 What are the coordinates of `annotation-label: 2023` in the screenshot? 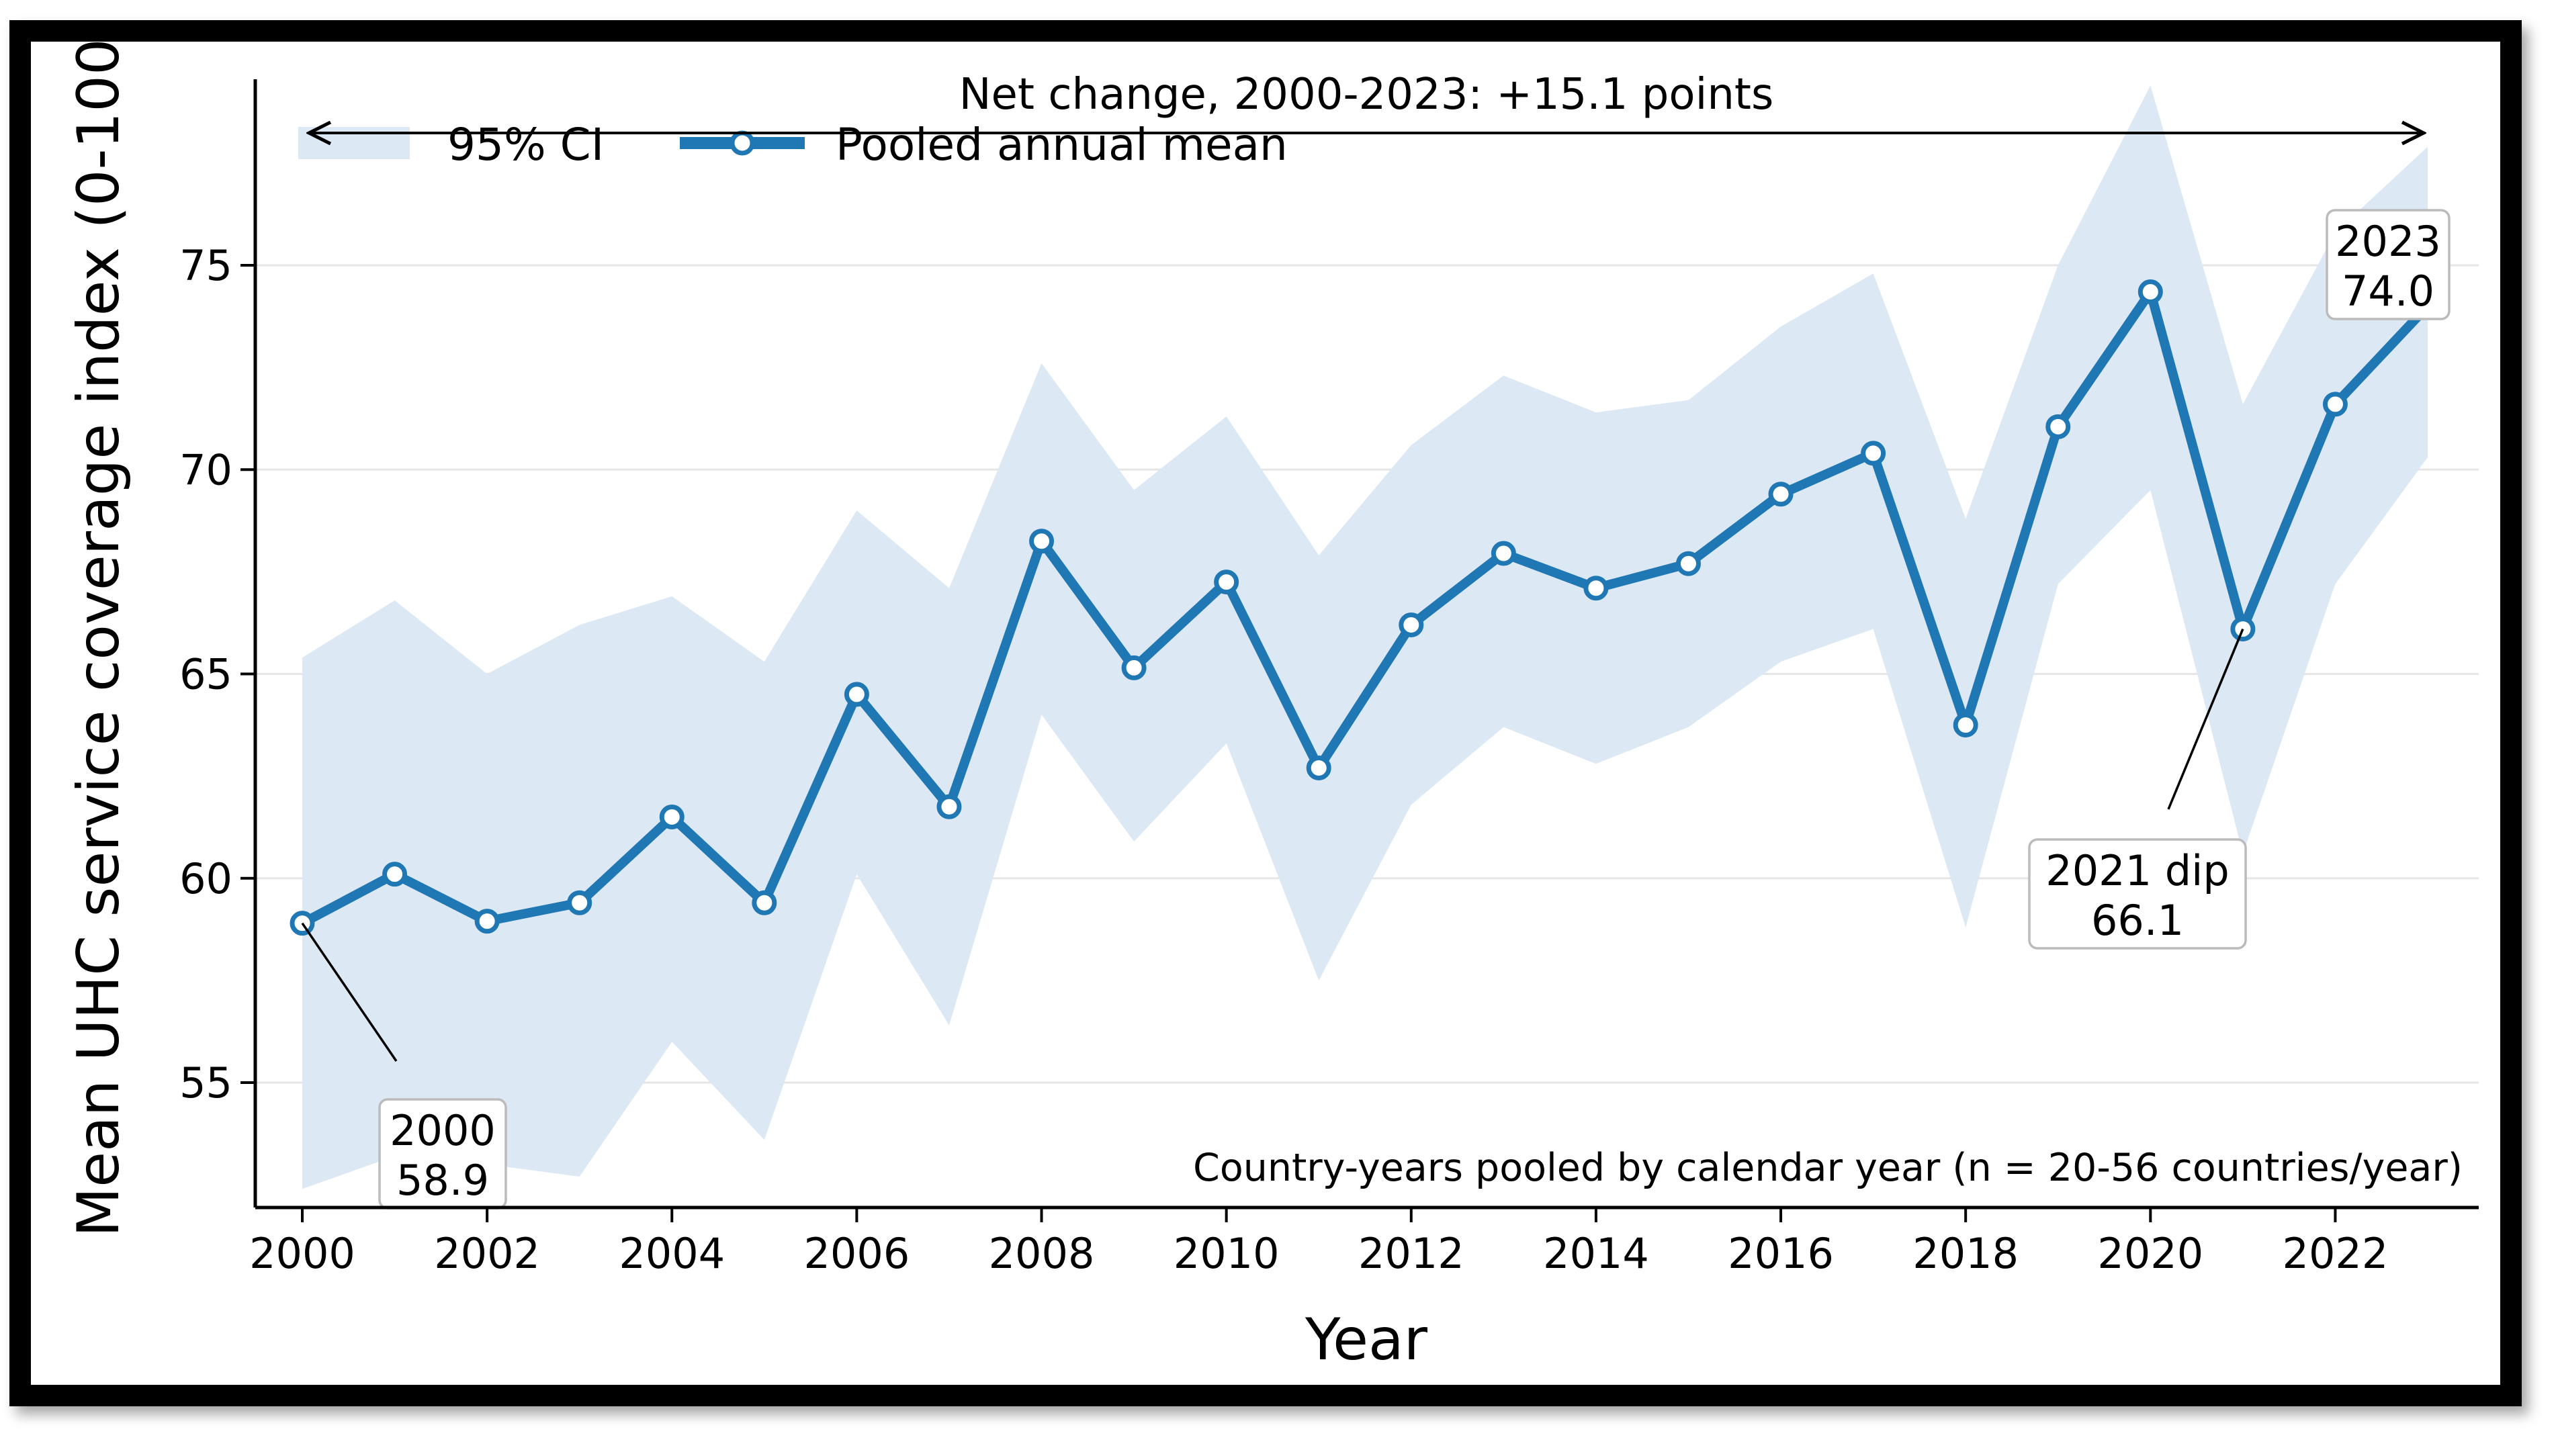 It's located at (2388, 242).